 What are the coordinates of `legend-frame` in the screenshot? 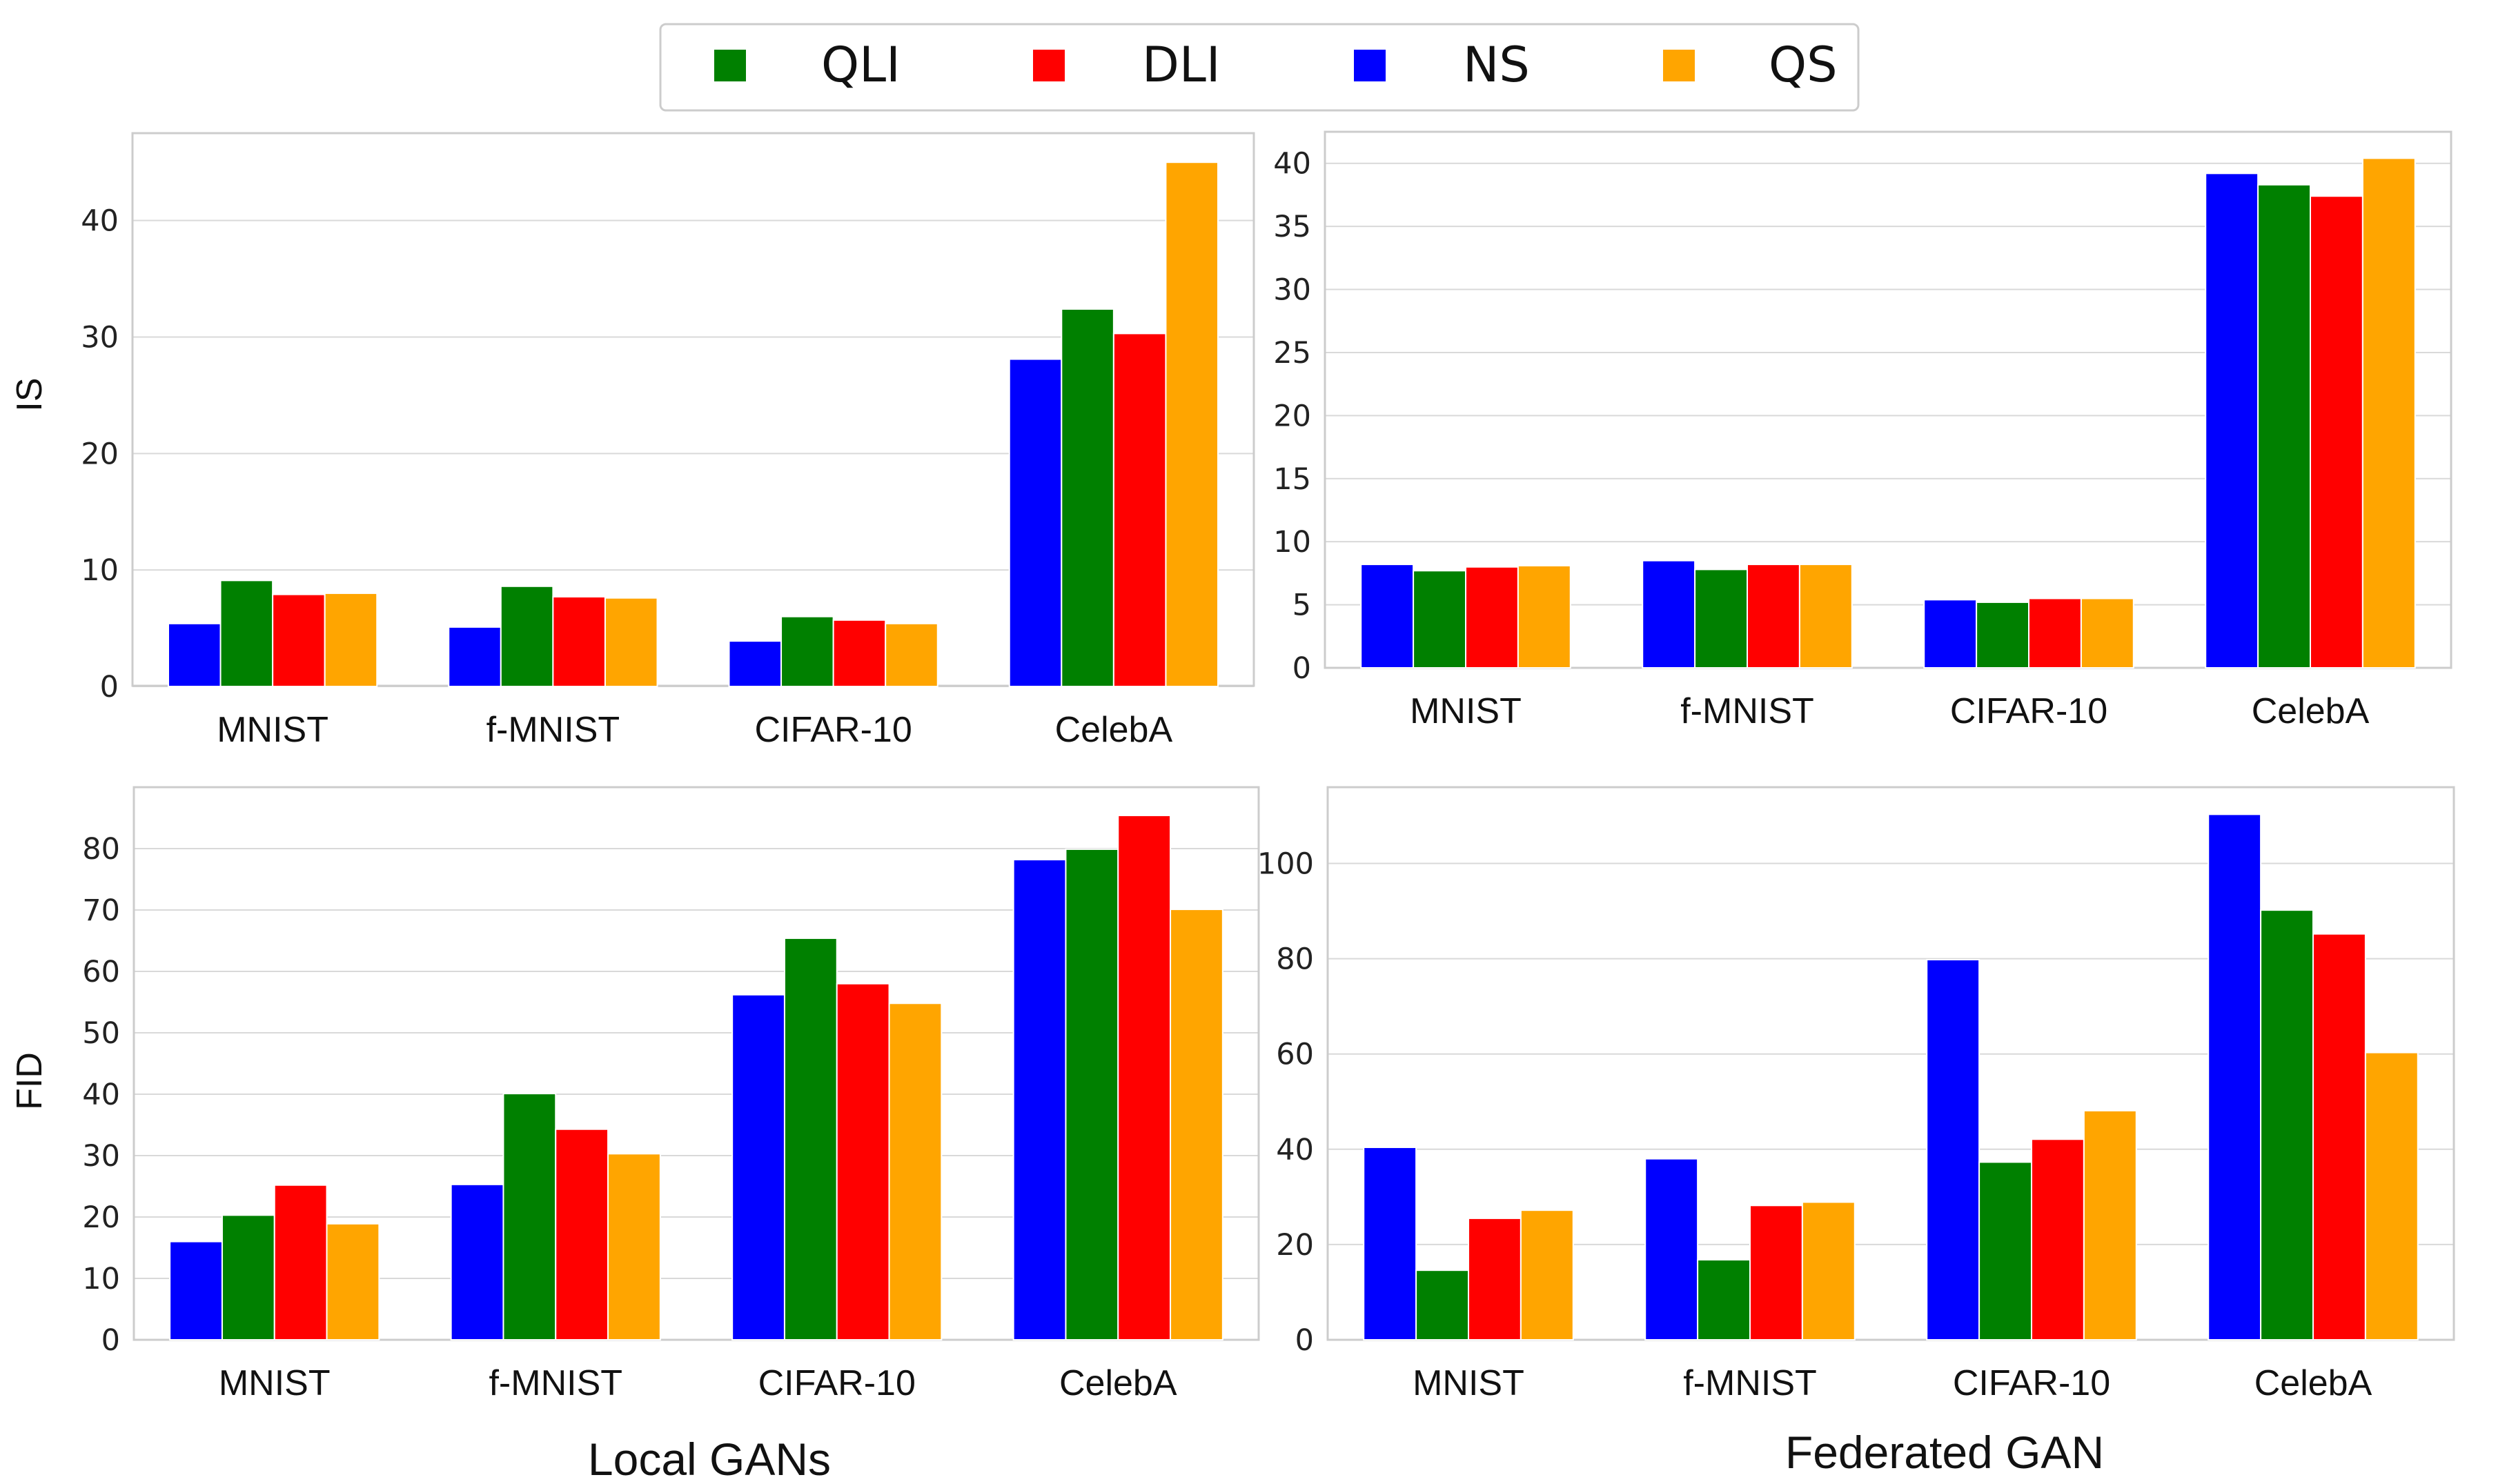 It's located at (1259, 67).